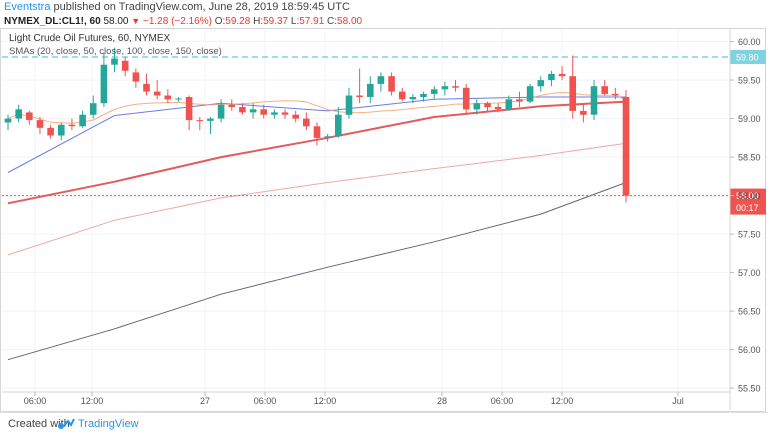 This screenshot has height=435, width=768. What do you see at coordinates (27, 7) in the screenshot?
I see `author-link: Eventstra` at bounding box center [27, 7].